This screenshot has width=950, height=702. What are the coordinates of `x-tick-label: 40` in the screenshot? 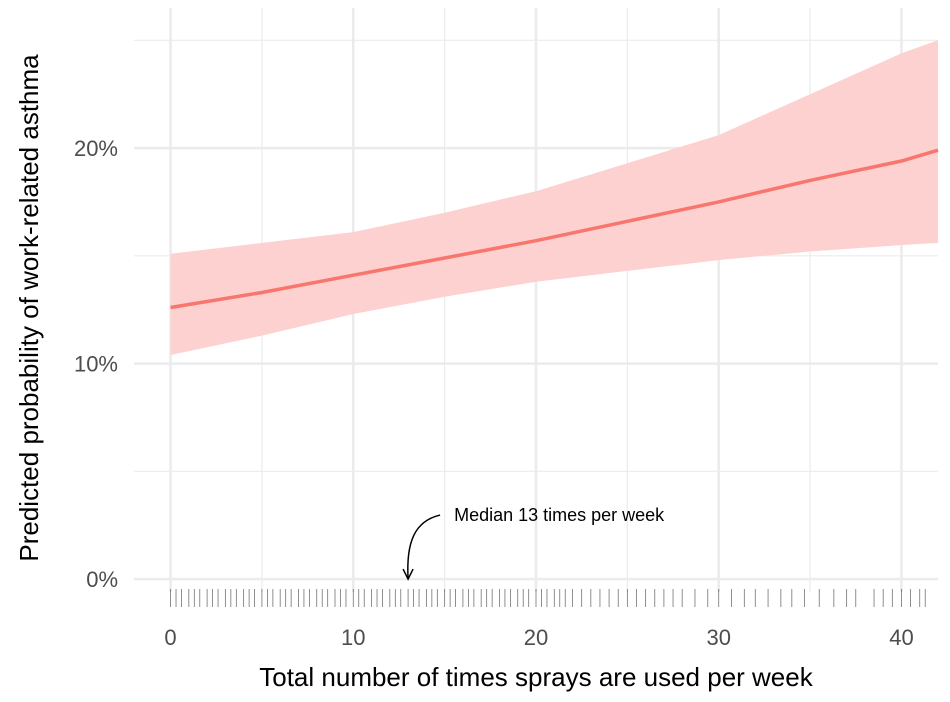 It's located at (901, 637).